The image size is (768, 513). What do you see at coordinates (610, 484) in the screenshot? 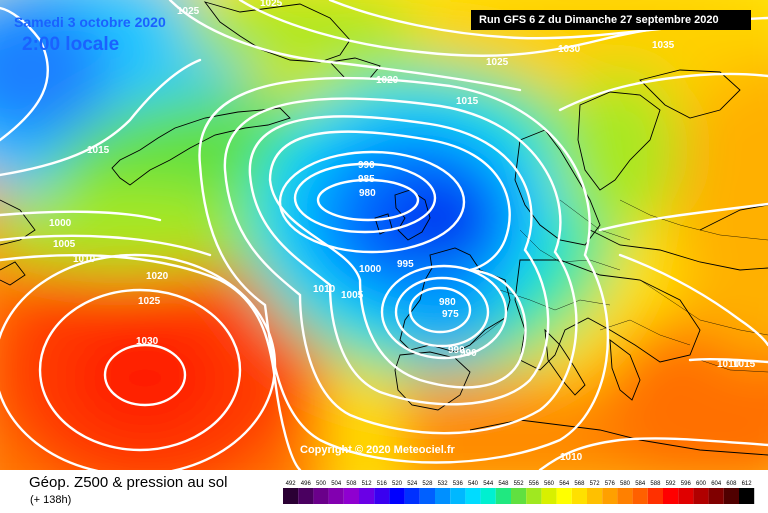
I see `scale-tick-label: 576` at bounding box center [610, 484].